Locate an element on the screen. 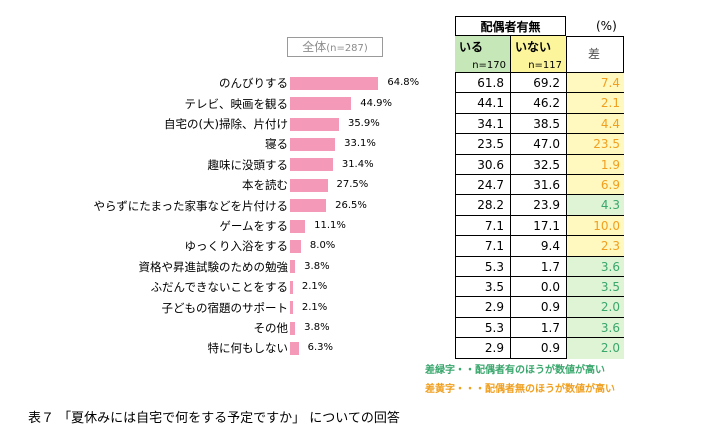 The height and width of the screenshot is (437, 710). bar-value-label: 26.5% is located at coordinates (351, 205).